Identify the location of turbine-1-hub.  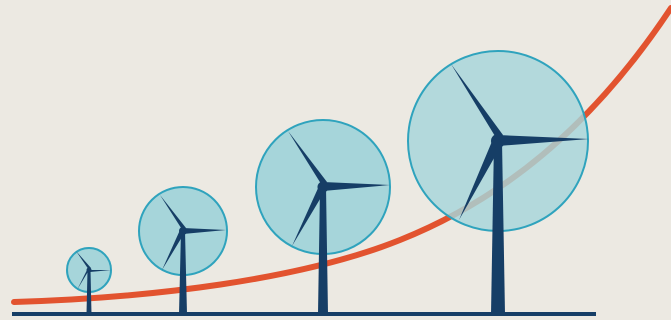
(89, 270).